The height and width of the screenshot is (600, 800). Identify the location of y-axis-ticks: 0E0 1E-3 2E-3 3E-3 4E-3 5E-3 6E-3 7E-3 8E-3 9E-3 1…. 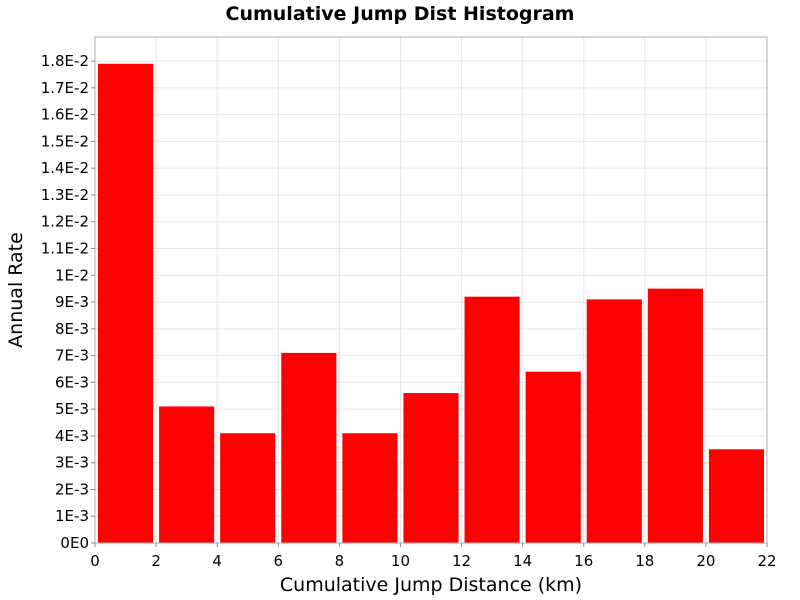
(68, 302).